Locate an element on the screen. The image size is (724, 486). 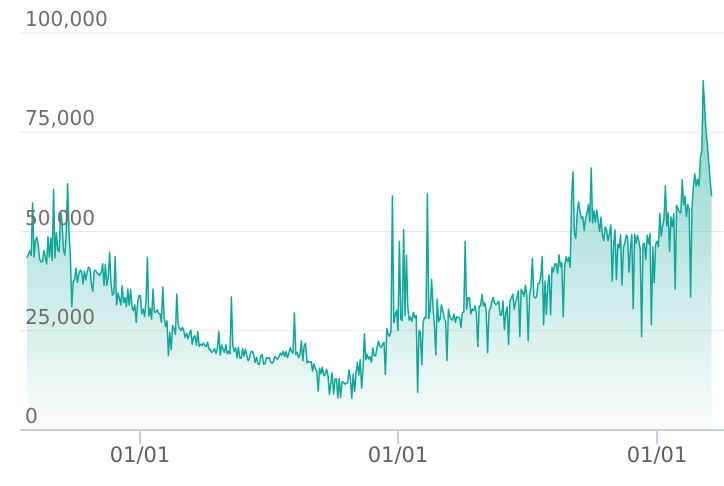
y-axis-label: 25,000 is located at coordinates (60, 316).